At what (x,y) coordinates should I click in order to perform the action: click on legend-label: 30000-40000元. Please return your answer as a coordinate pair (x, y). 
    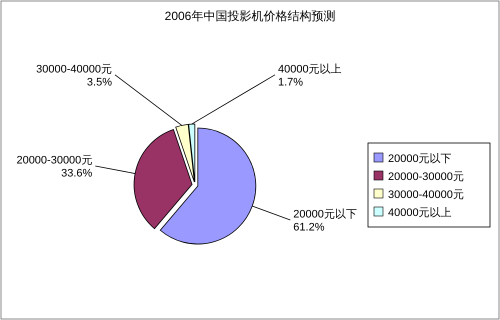
    Looking at the image, I should click on (426, 195).